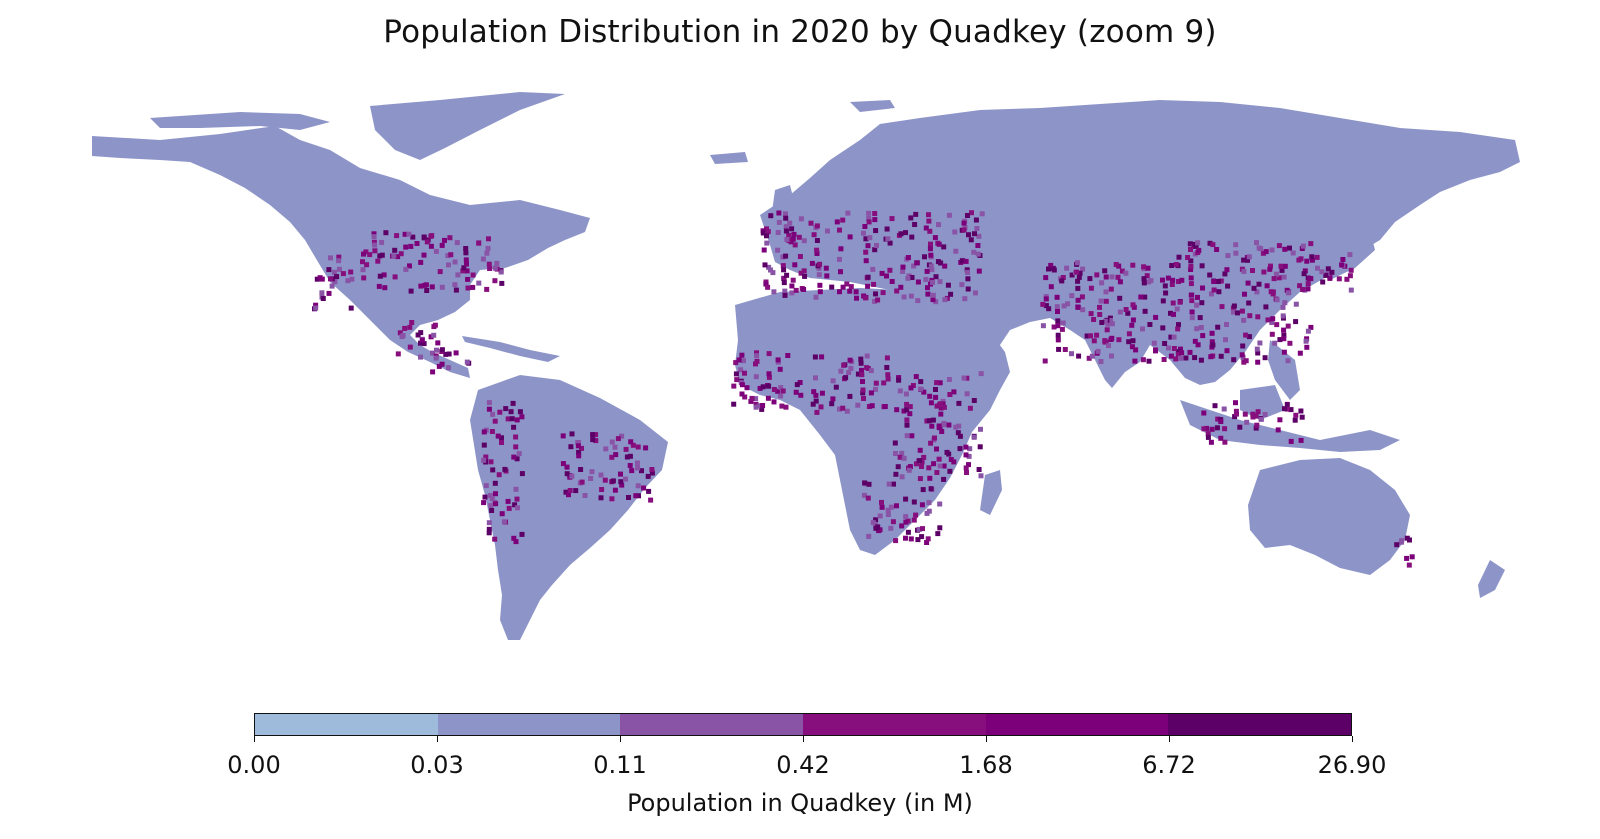 This screenshot has height=839, width=1600. I want to click on greenland, so click(467, 126).